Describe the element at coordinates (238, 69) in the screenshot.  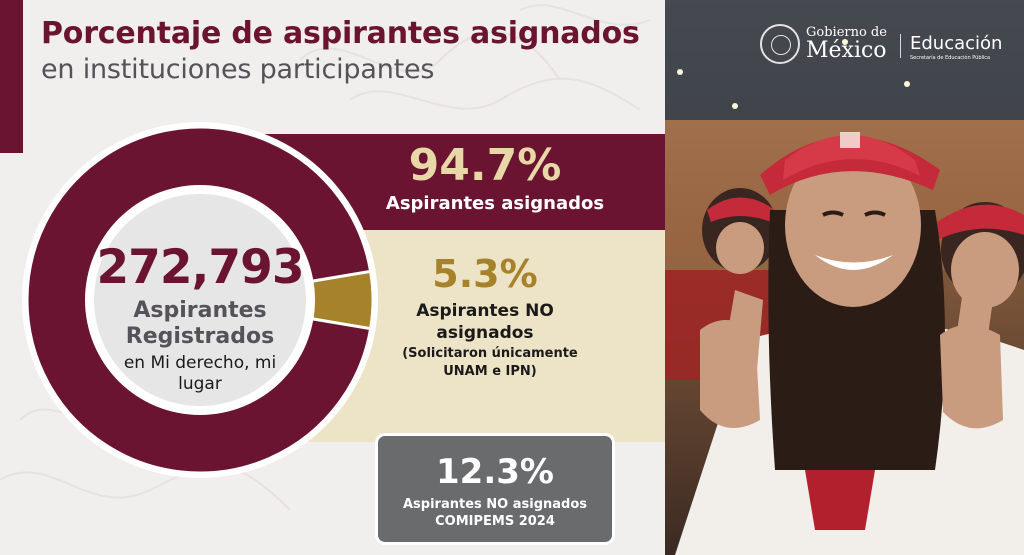
I see `page-subtitle: en instituciones participantes` at that location.